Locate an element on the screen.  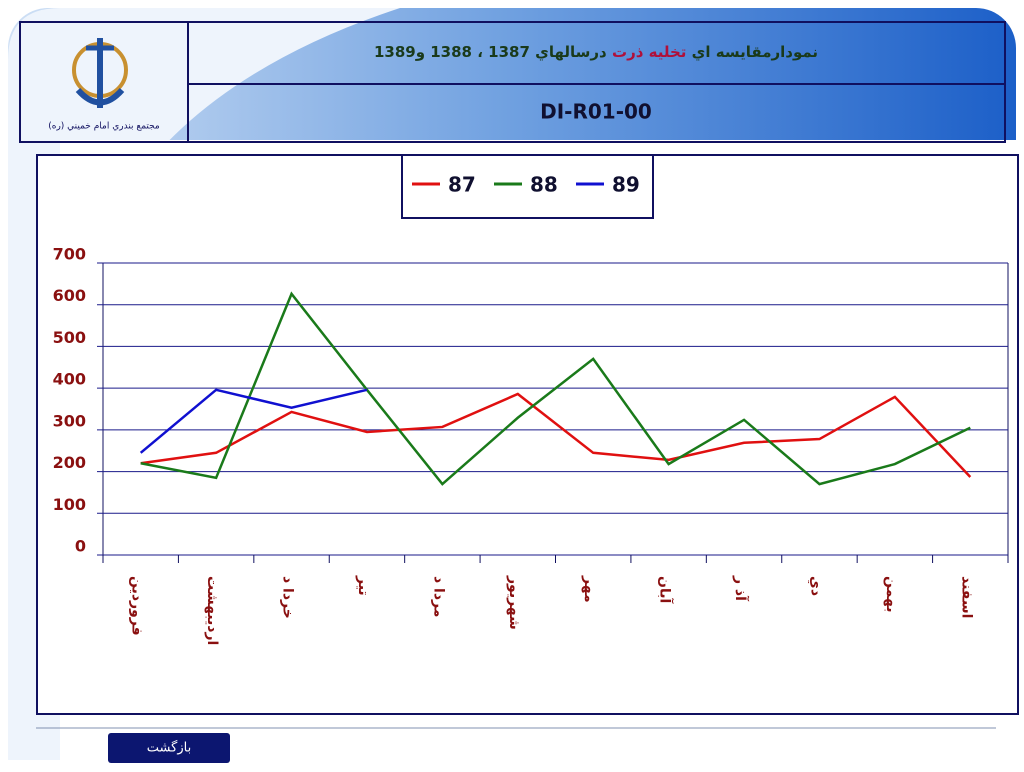
logo is located at coordinates (100, 73).